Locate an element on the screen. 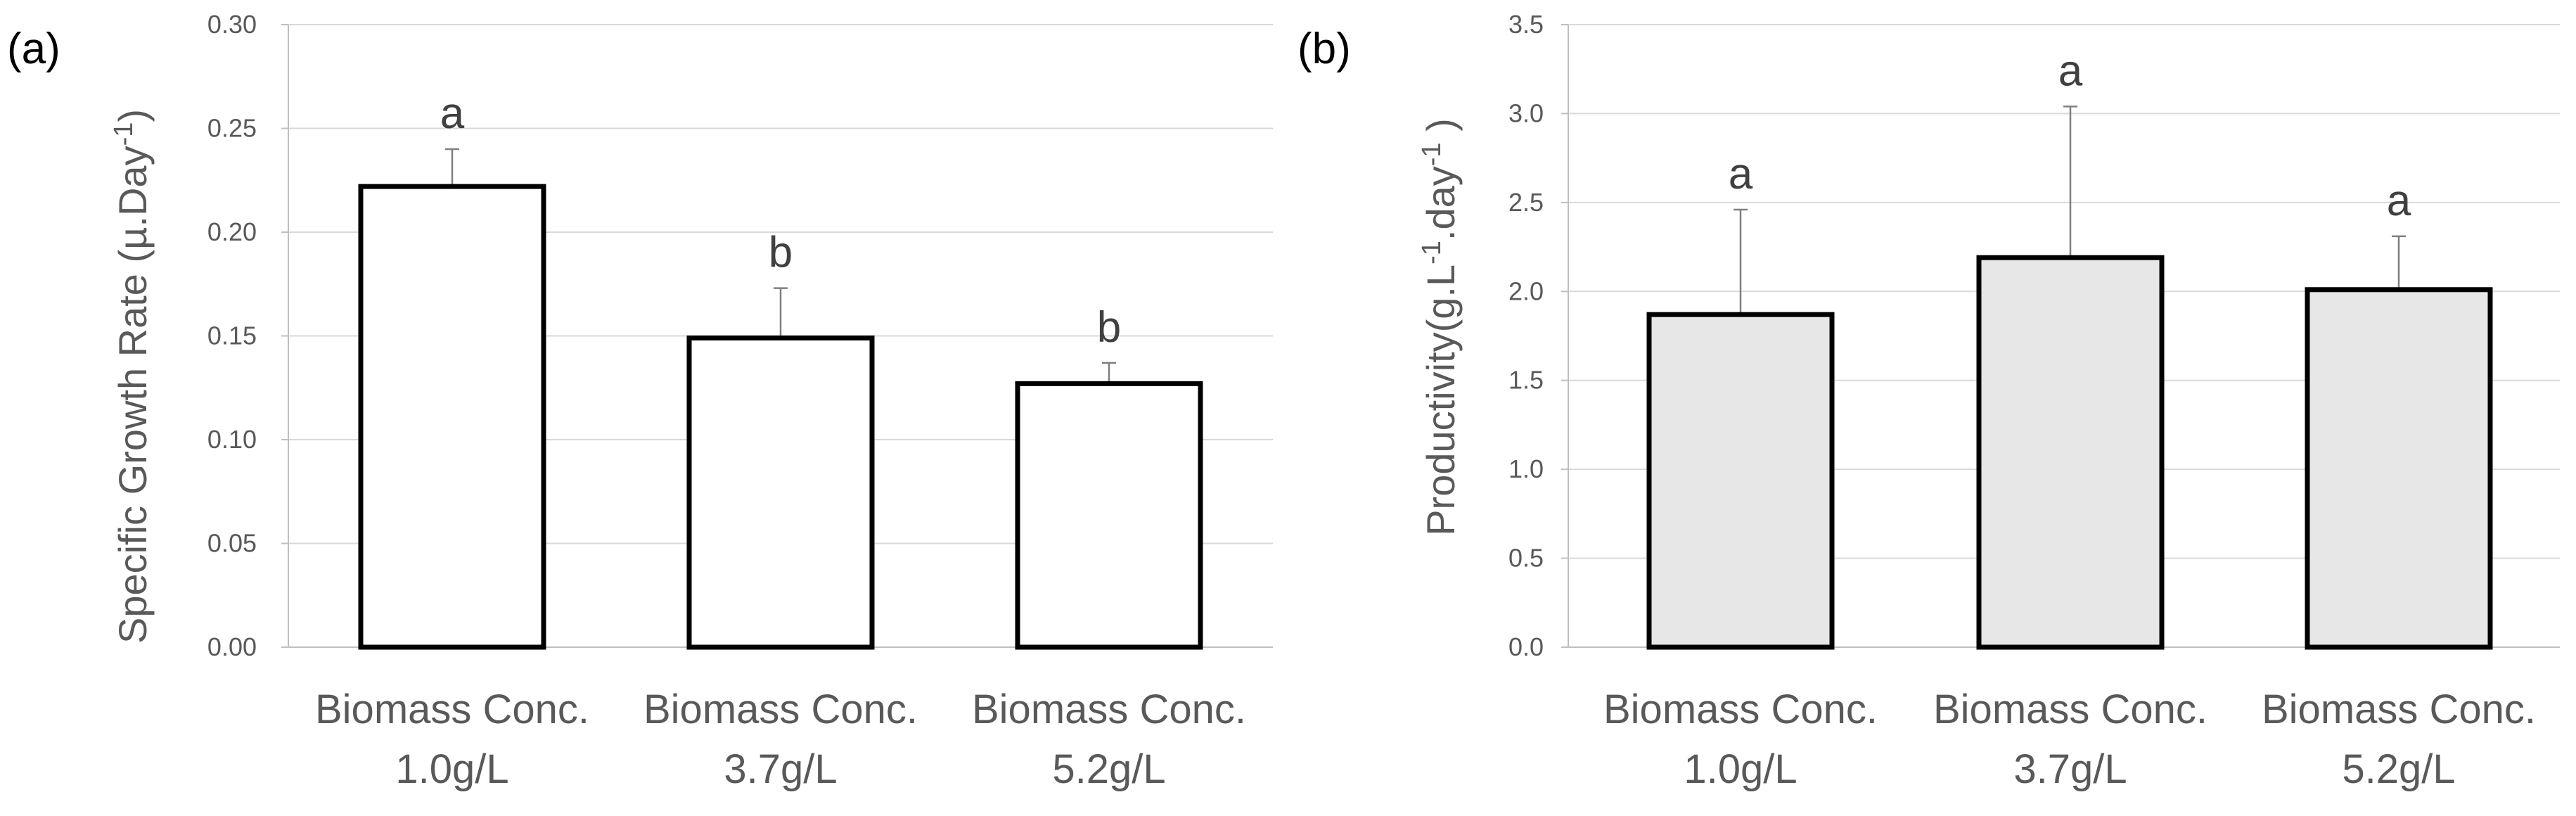  y-tick-label: 0.10 is located at coordinates (232, 439).